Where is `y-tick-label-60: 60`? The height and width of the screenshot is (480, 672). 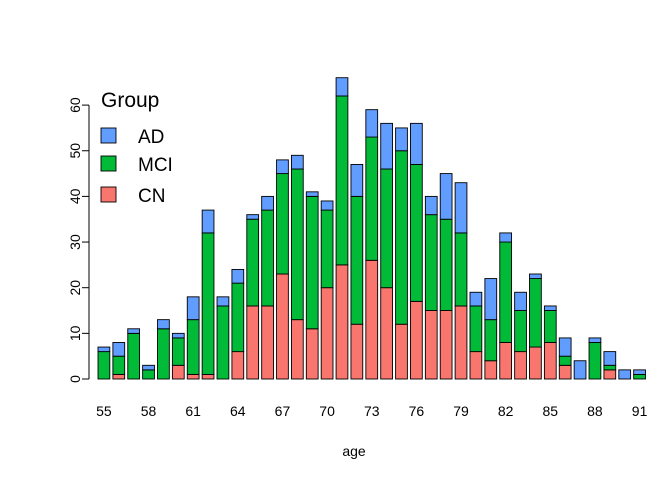 y-tick-label-60: 60 is located at coordinates (75, 105).